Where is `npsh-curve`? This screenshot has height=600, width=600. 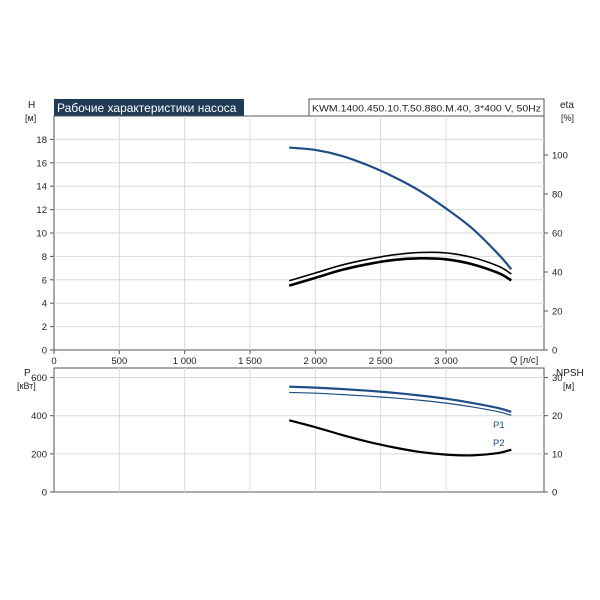
npsh-curve is located at coordinates (400, 438).